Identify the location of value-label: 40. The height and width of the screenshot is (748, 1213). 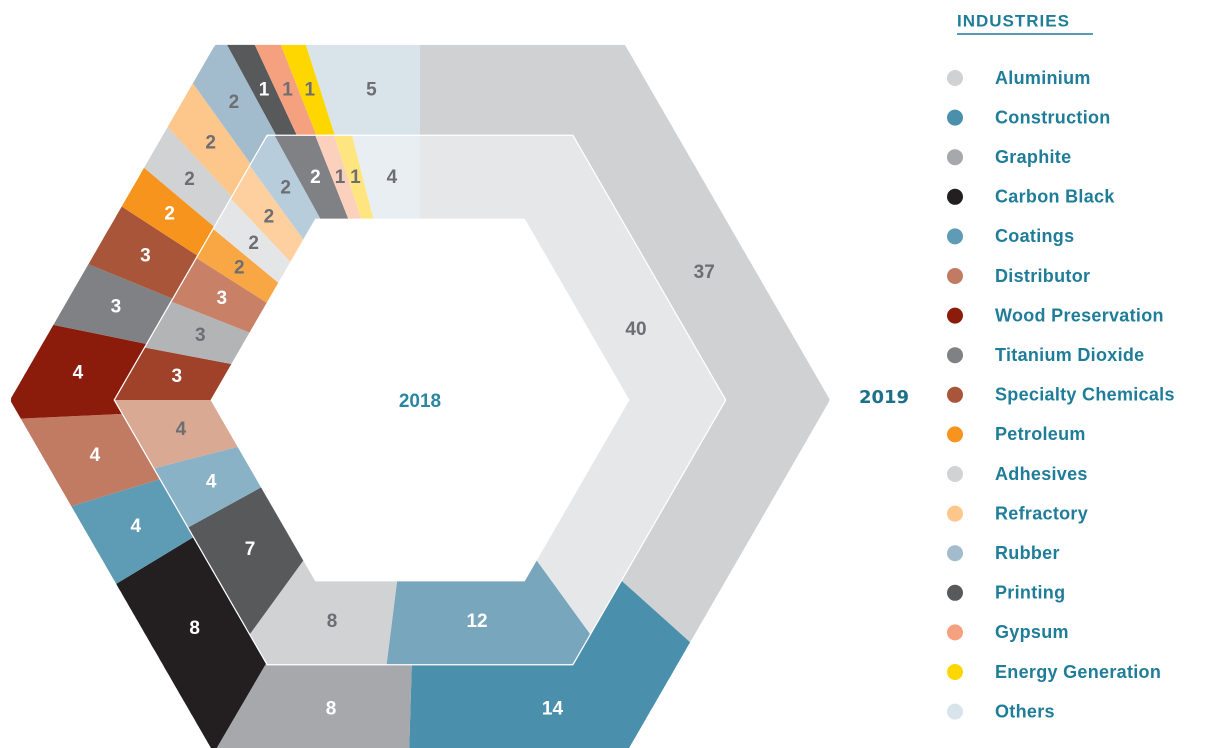
(635, 329).